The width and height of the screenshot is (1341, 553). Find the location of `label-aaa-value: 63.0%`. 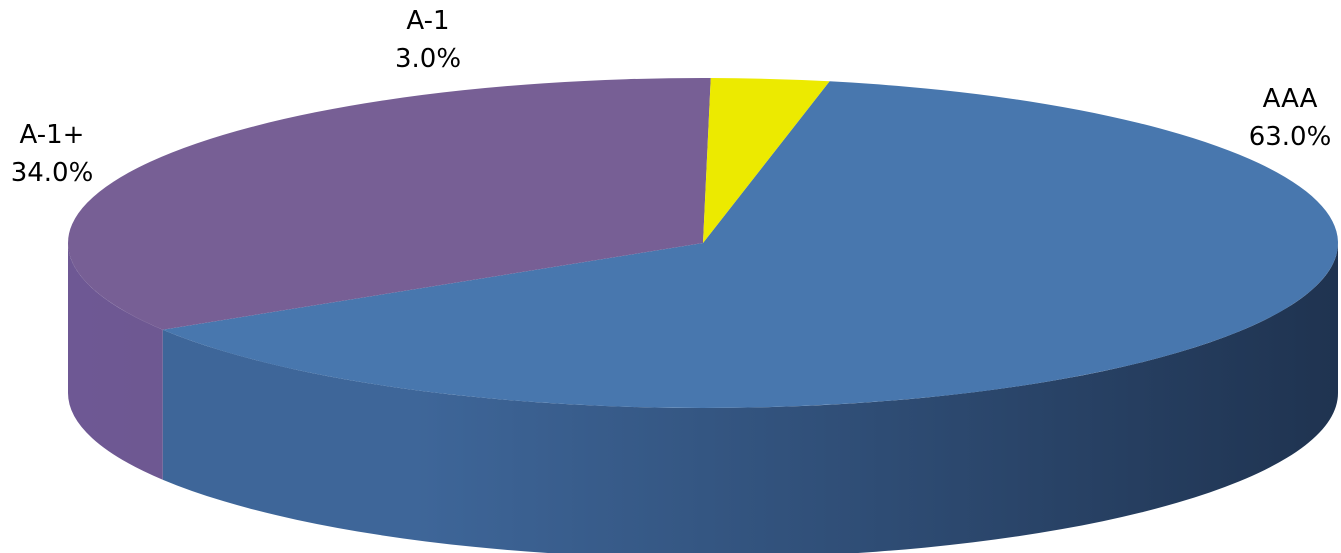

label-aaa-value: 63.0% is located at coordinates (1290, 137).